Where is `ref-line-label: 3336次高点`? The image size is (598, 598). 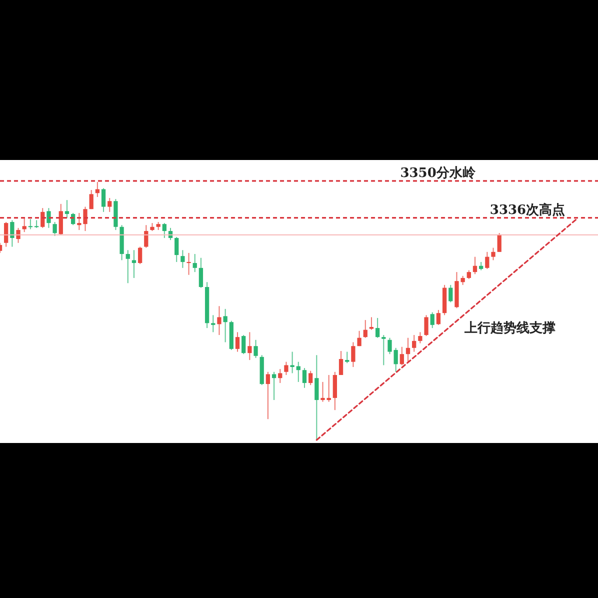
ref-line-label: 3336次高点 is located at coordinates (528, 210).